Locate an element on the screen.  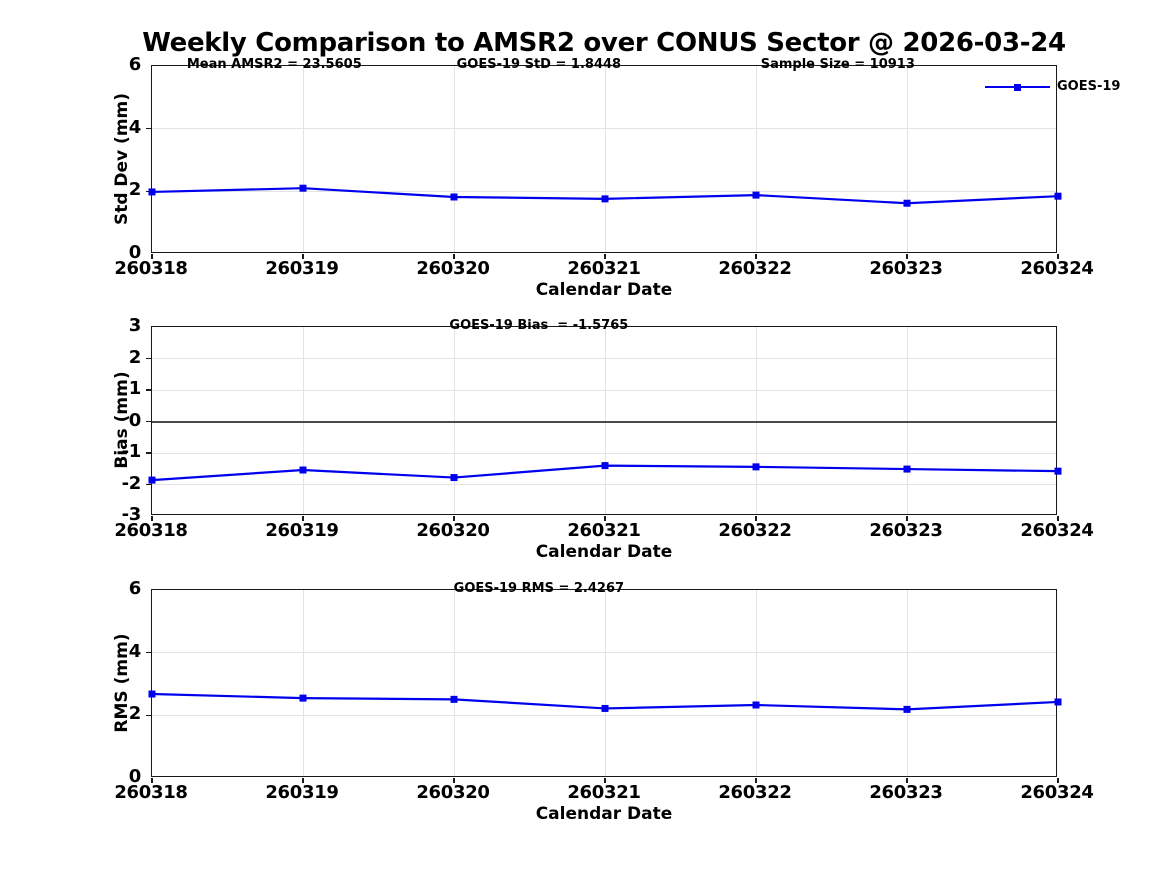
zero-reference-line is located at coordinates (604, 421).